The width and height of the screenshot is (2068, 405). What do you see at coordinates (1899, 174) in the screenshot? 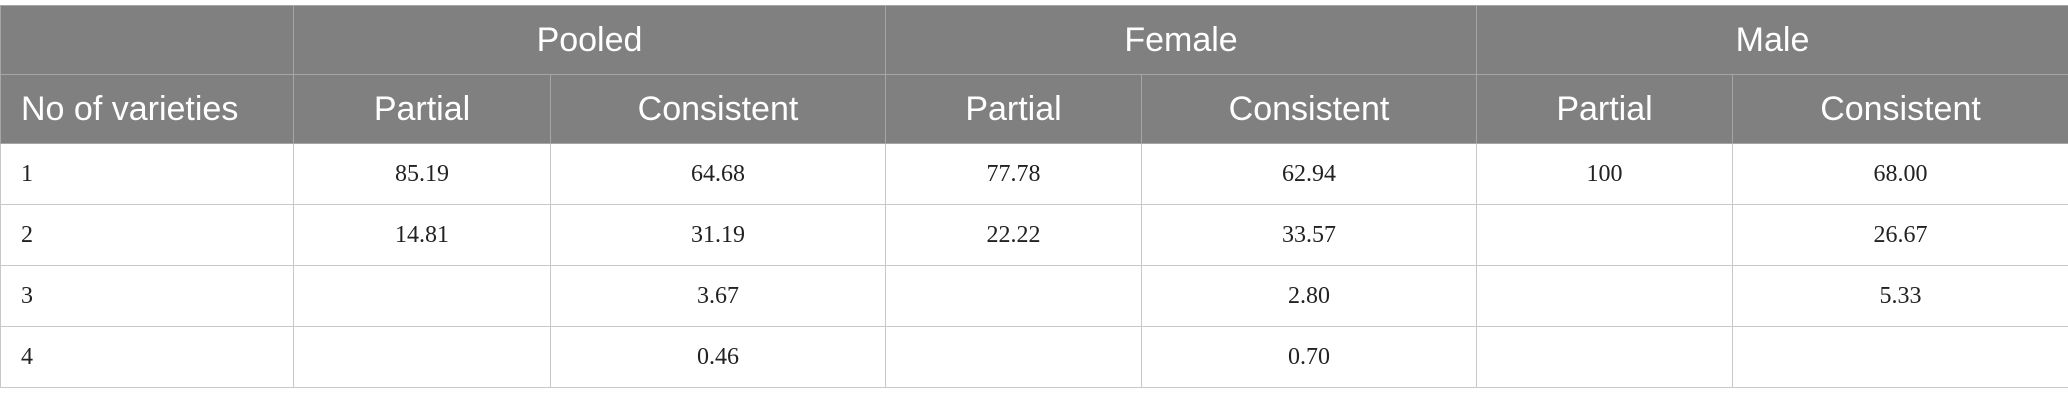
I see `table-cell: 68.00` at bounding box center [1899, 174].